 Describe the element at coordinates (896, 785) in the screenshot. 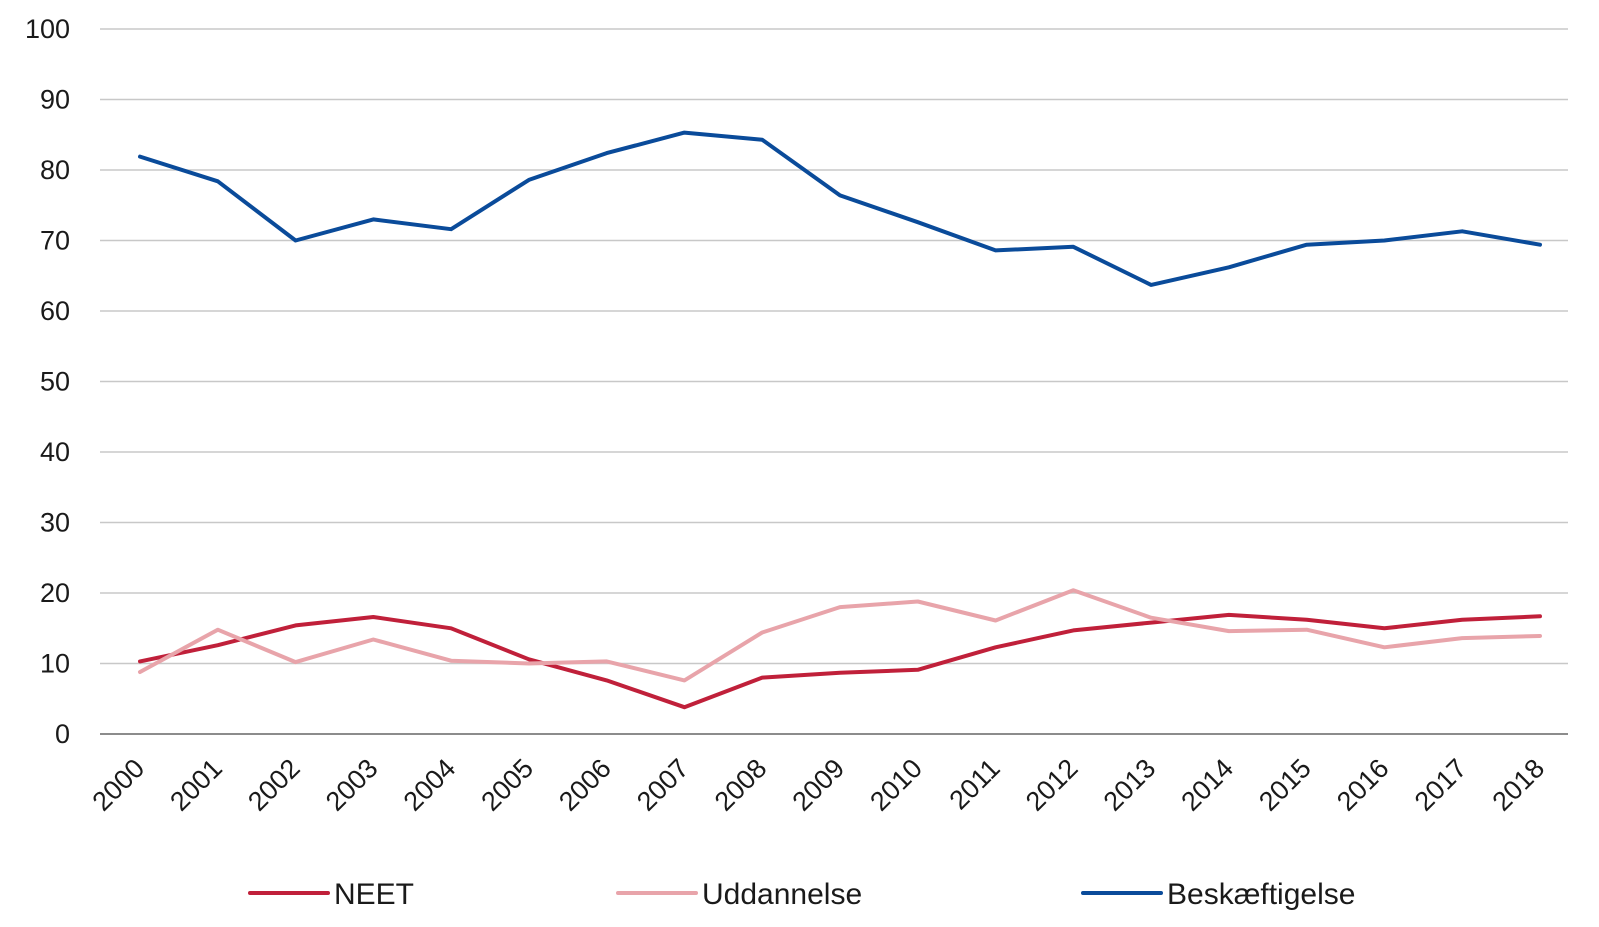

I see `x-tick-label: 2010` at that location.